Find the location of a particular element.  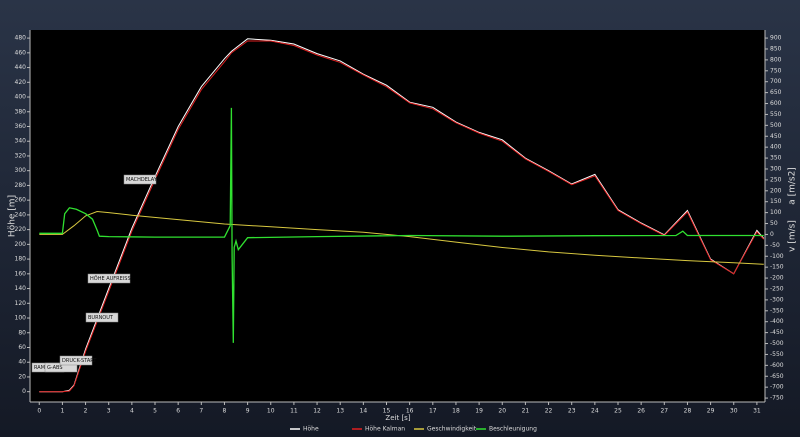

y-tick-label: 120 is located at coordinates (21, 303).